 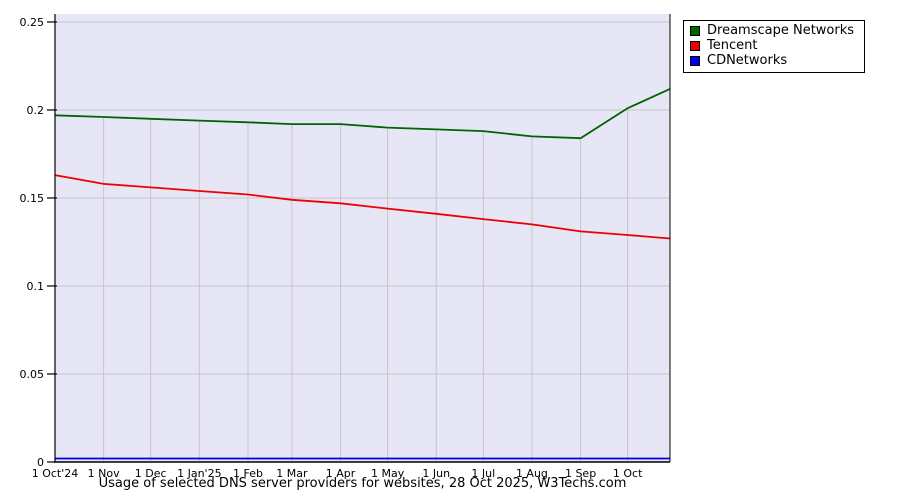 I want to click on legend-label: Tencent, so click(x=732, y=45).